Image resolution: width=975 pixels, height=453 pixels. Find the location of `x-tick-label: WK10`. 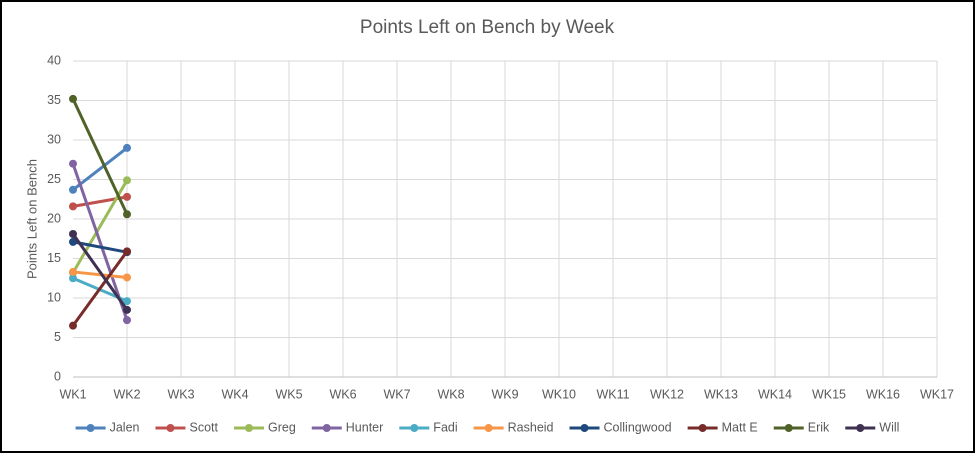

x-tick-label: WK10 is located at coordinates (559, 394).